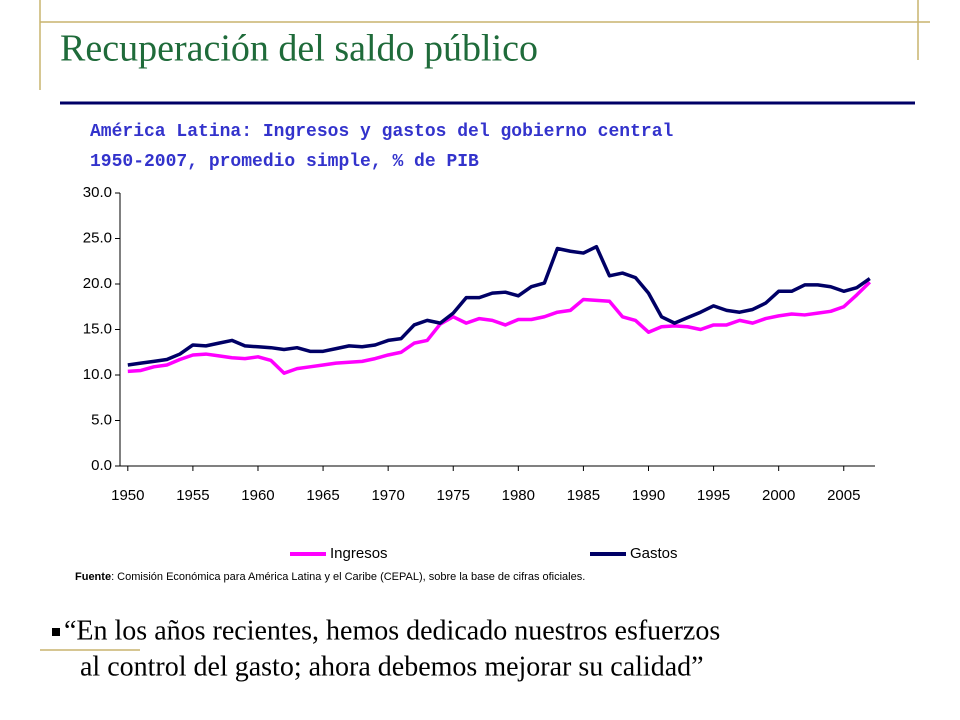 This screenshot has width=960, height=720. What do you see at coordinates (518, 495) in the screenshot?
I see `x-tick-label: 1980` at bounding box center [518, 495].